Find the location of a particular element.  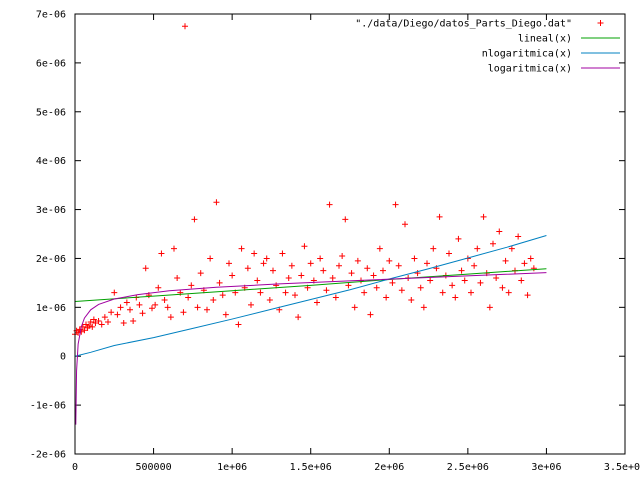

y-tick-label: 7e-06 is located at coordinates (51, 15).